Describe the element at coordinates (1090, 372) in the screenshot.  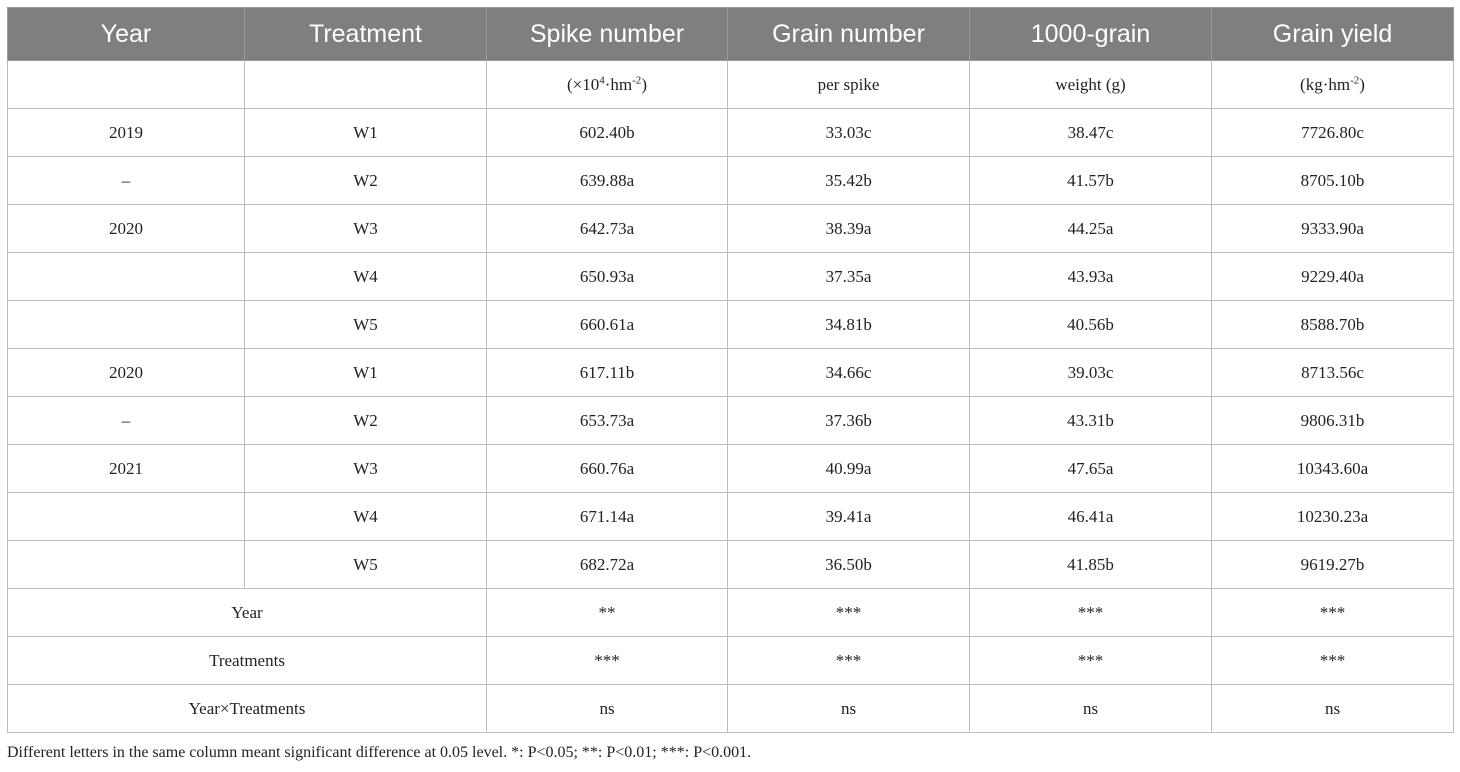
I see `cell-1000-grain-weight: 39.03c` at that location.